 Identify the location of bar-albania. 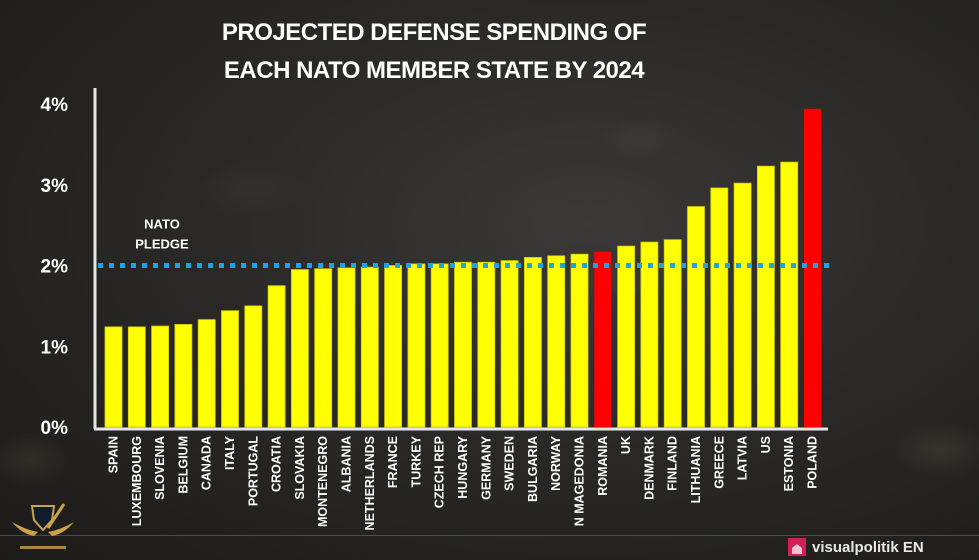
(346, 347).